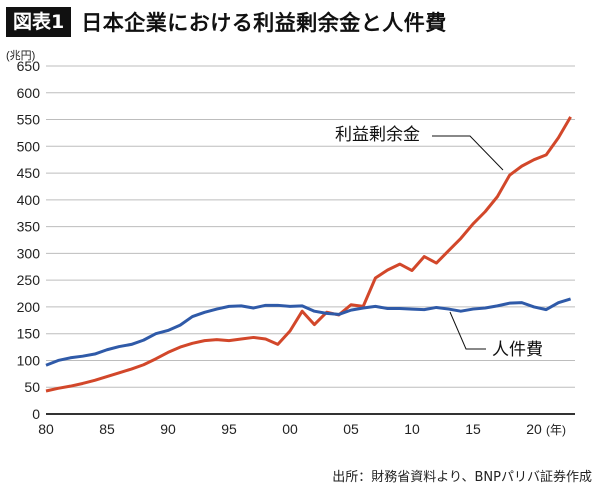 The image size is (600, 491). I want to click on x-tick-label: 10, so click(412, 429).